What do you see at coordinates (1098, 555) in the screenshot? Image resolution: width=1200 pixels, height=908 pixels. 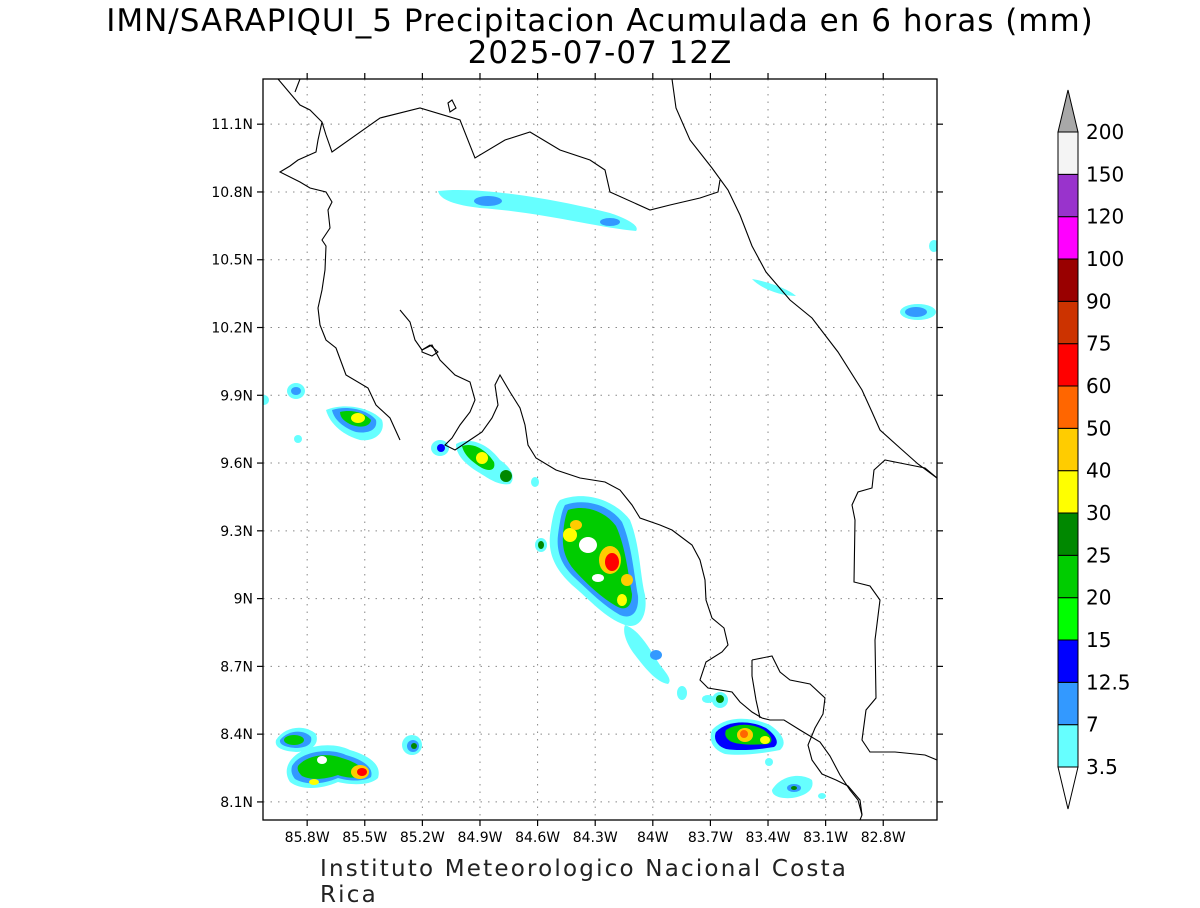 I see `colorbar-level-label: 25` at bounding box center [1098, 555].